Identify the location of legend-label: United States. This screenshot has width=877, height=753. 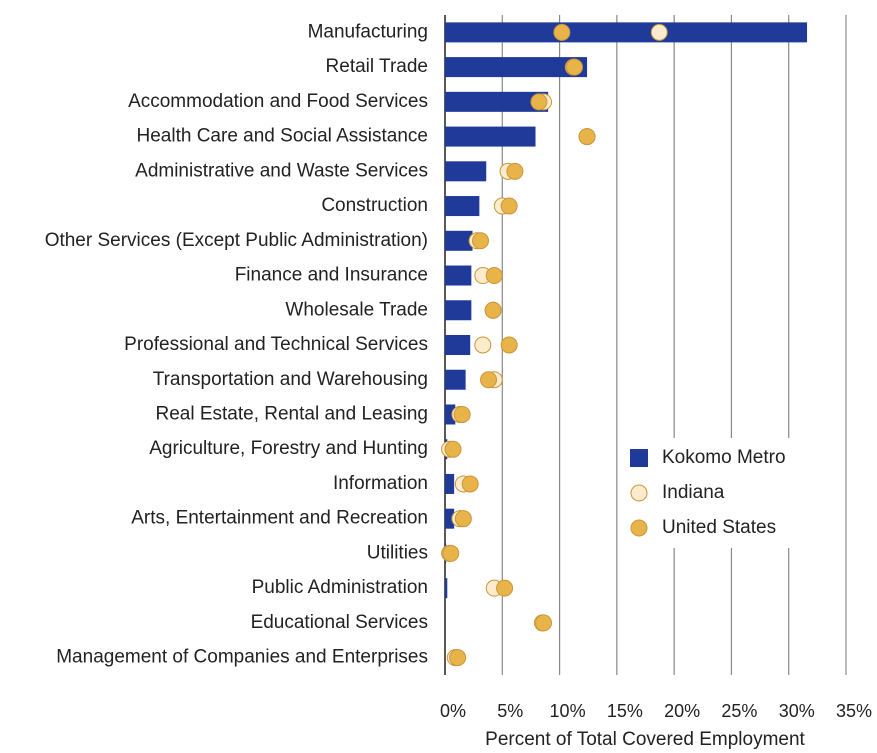
(719, 527).